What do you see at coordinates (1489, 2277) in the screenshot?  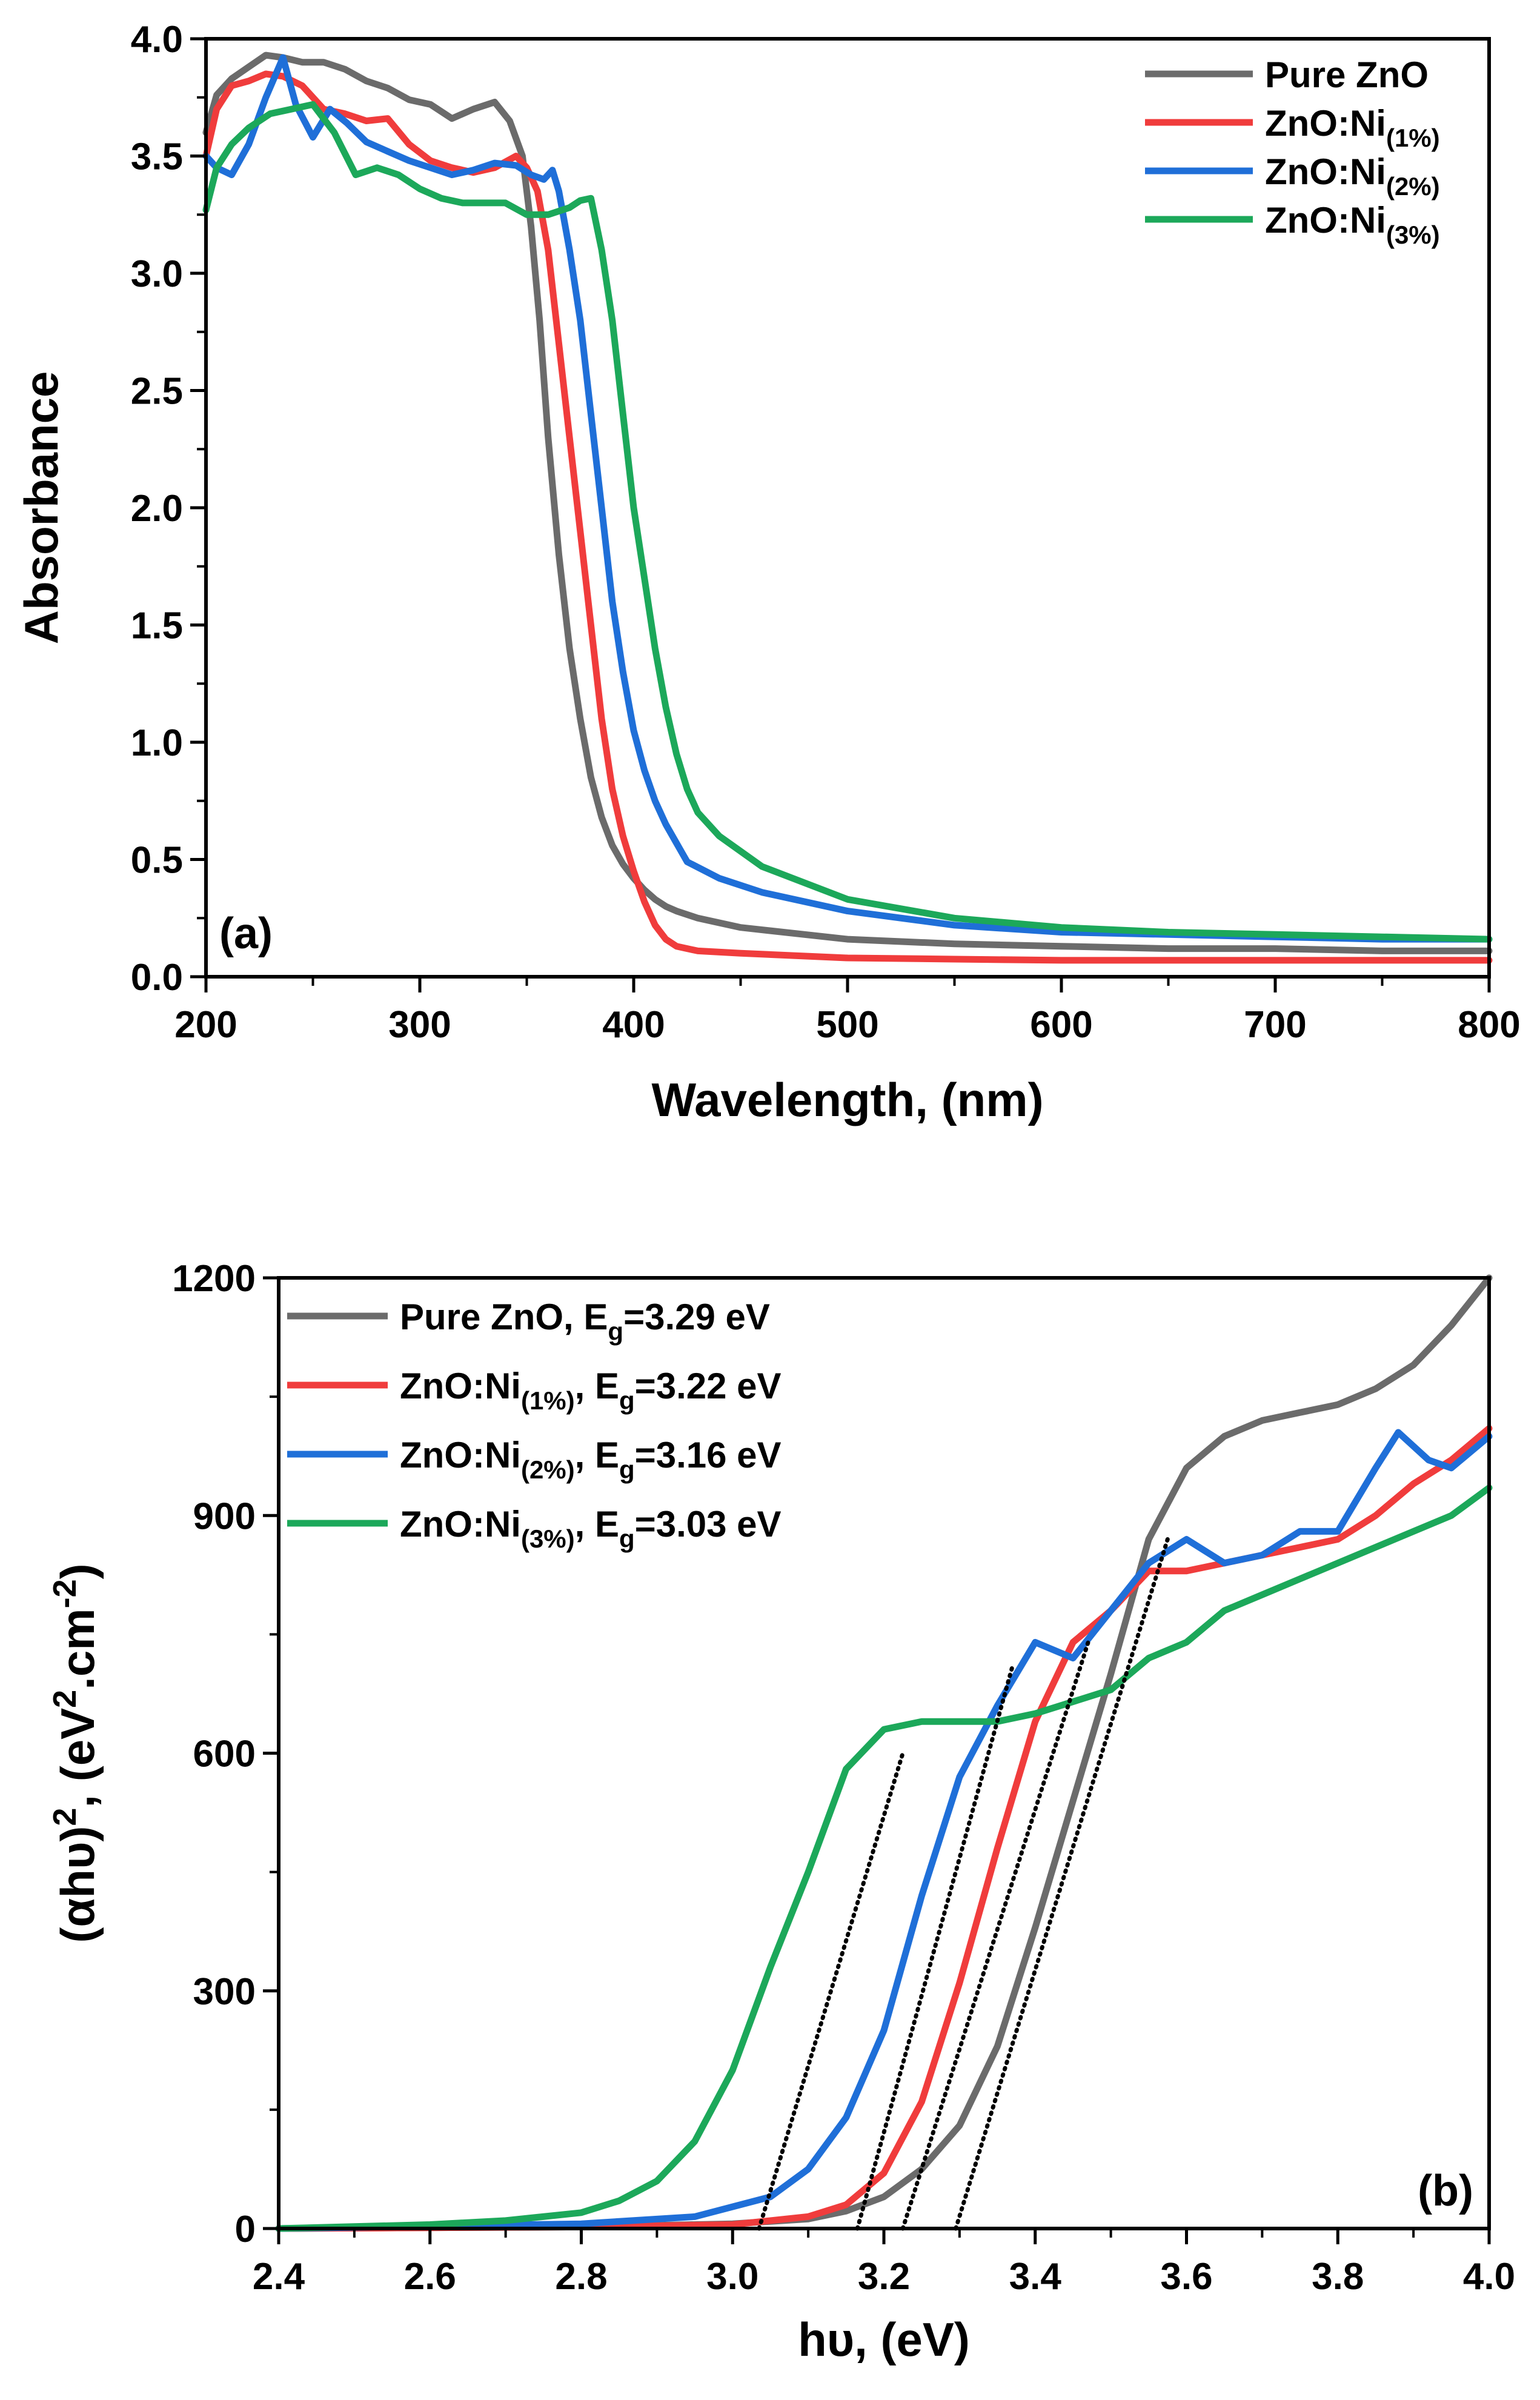 I see `b-xtick-label: 4.0` at bounding box center [1489, 2277].